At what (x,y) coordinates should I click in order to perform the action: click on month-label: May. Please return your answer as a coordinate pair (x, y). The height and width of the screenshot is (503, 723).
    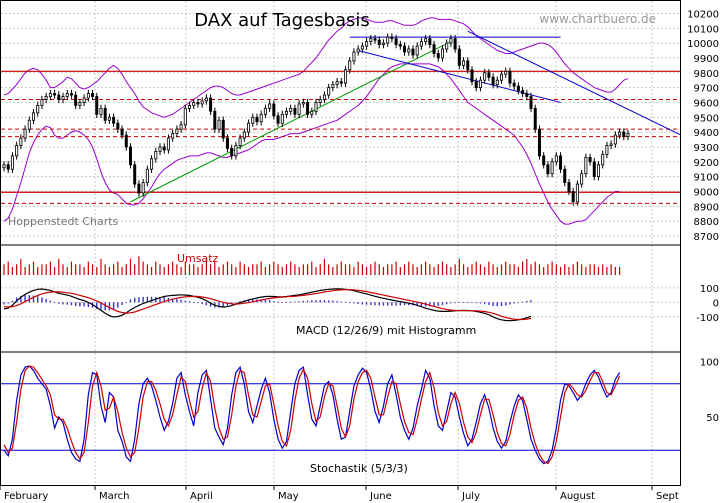
    Looking at the image, I should click on (288, 496).